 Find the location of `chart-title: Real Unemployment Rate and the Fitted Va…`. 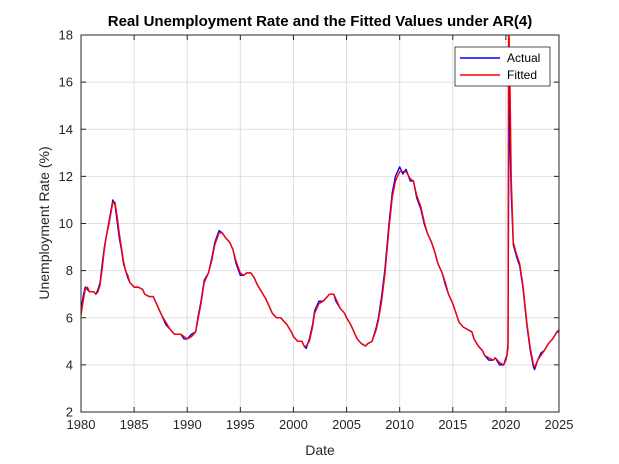

chart-title: Real Unemployment Rate and the Fitted Va… is located at coordinates (320, 21).